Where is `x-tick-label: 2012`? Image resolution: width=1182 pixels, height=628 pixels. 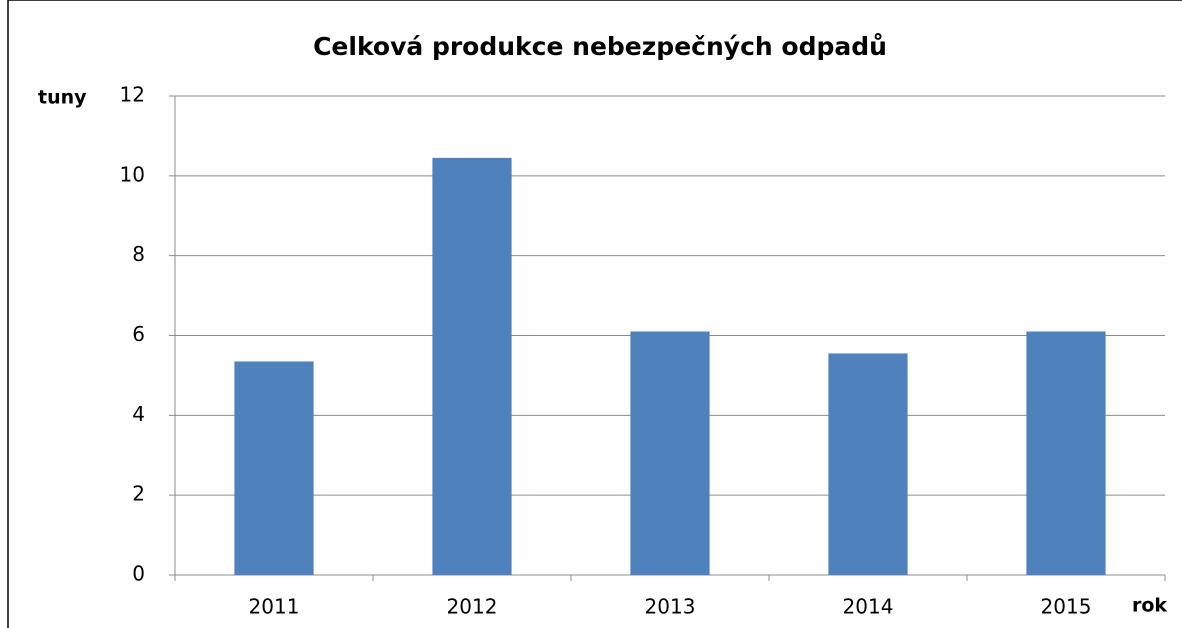
x-tick-label: 2012 is located at coordinates (472, 607).